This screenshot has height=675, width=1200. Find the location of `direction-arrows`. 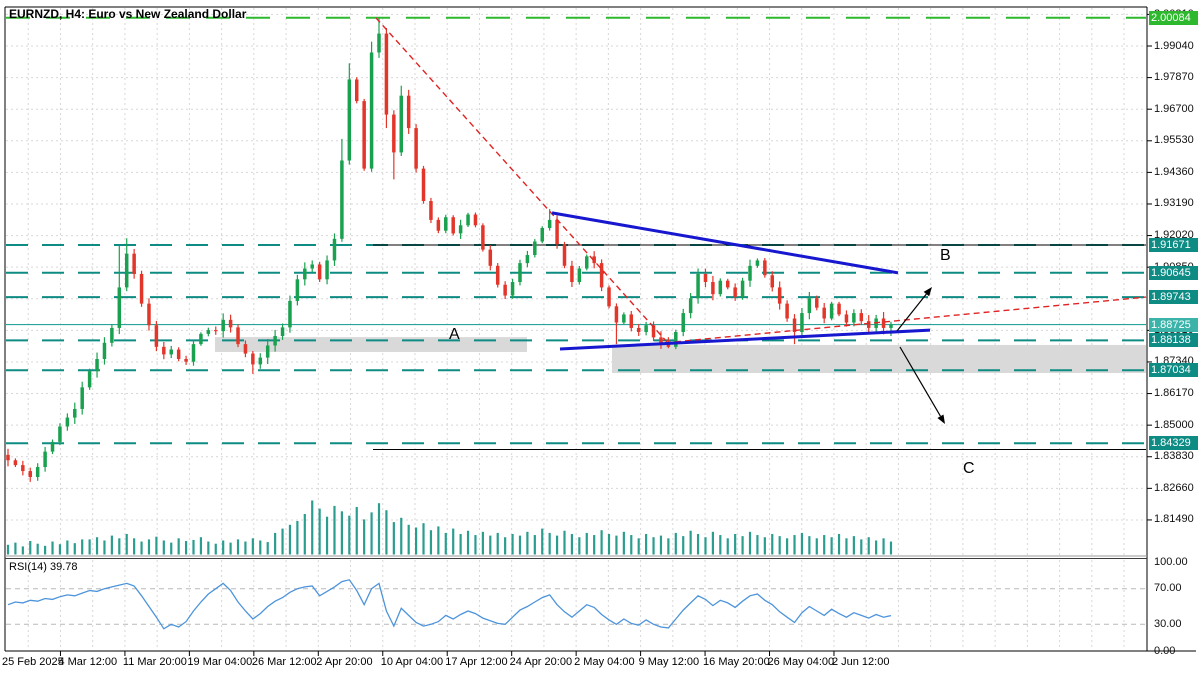

direction-arrows is located at coordinates (920, 355).